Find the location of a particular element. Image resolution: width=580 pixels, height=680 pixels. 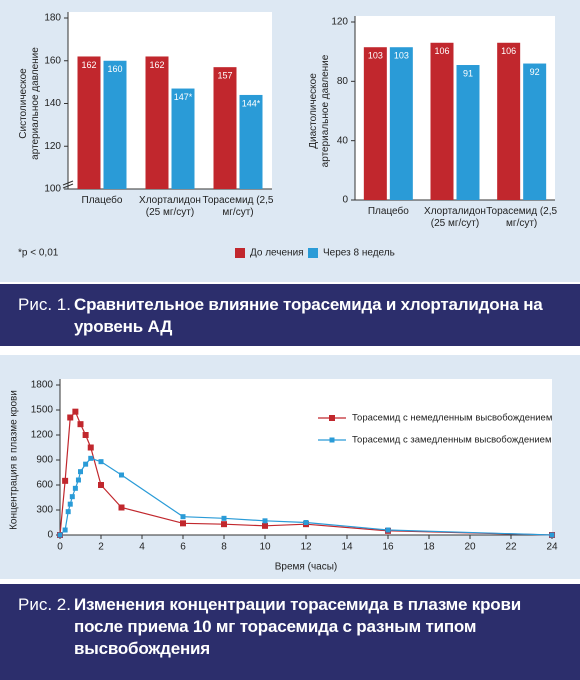

y-tick-label: 900 is located at coordinates (44, 460).